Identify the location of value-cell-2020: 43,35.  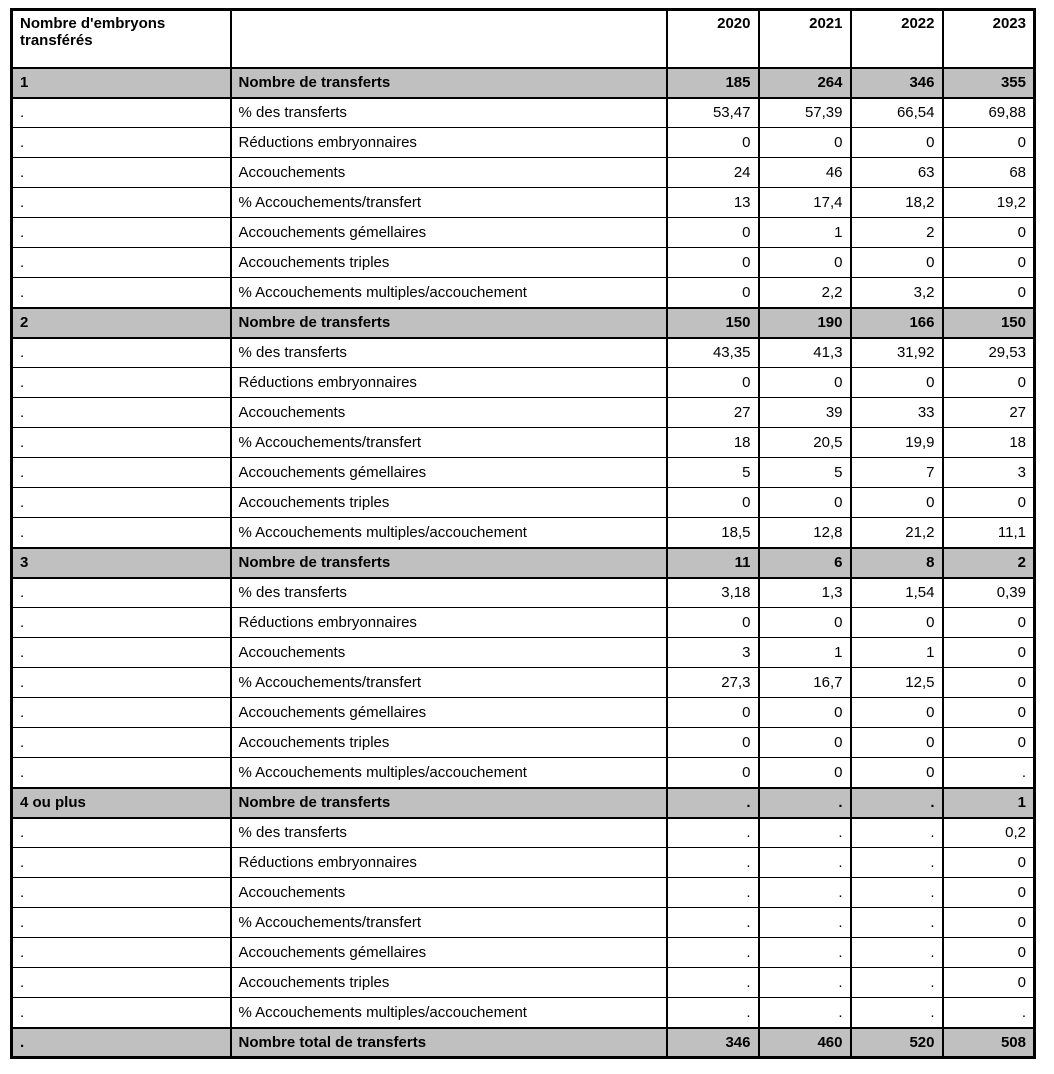
(712, 352).